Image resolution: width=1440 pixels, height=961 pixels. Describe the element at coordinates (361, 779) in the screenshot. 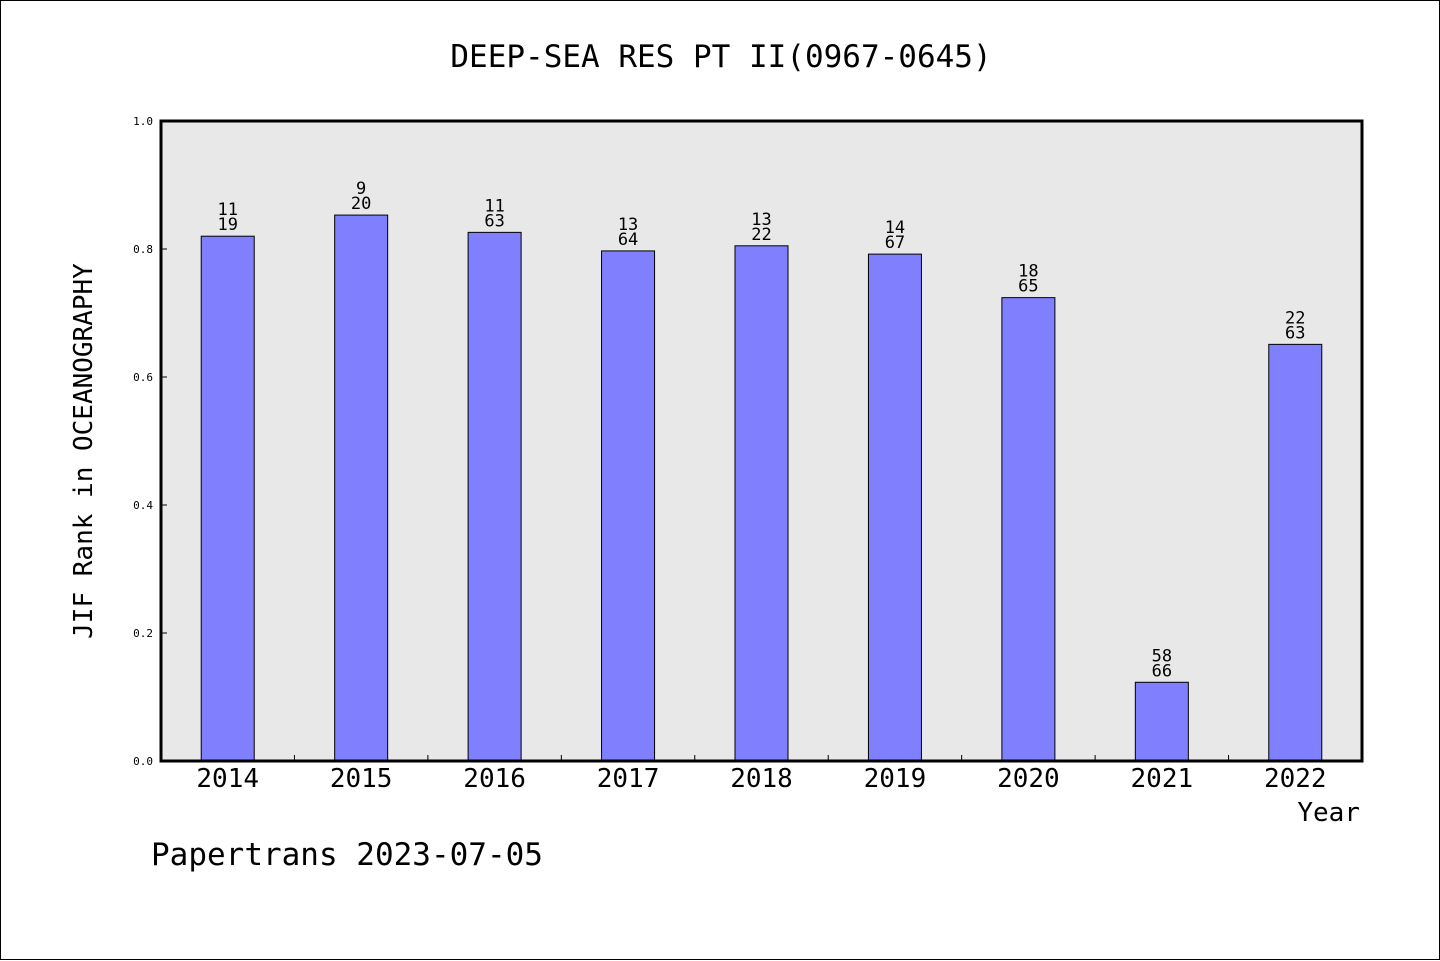

I see `x-tick-label: 2015` at that location.